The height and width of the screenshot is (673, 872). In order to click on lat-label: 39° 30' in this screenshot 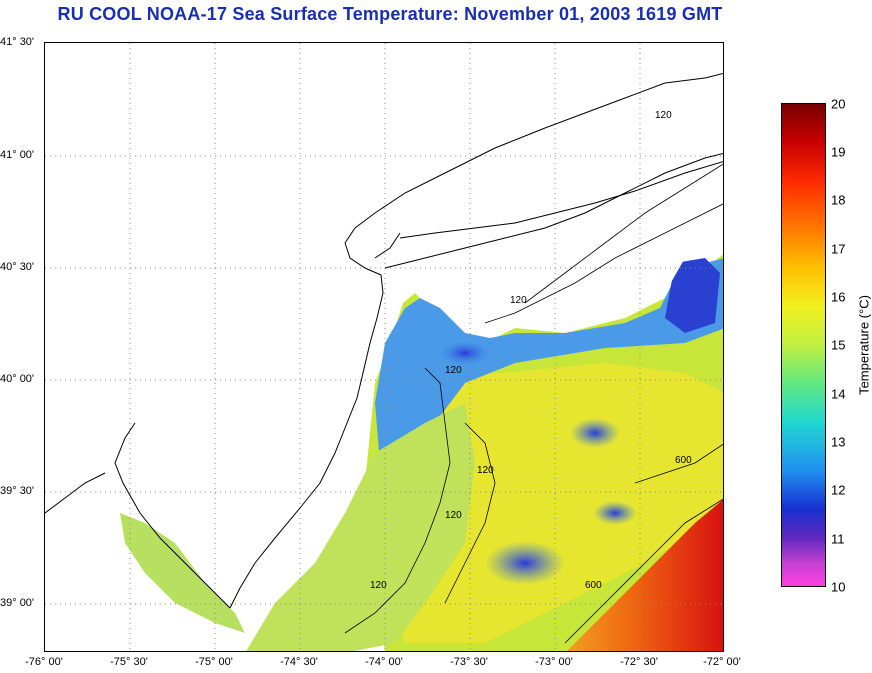, I will do `click(17, 491)`.